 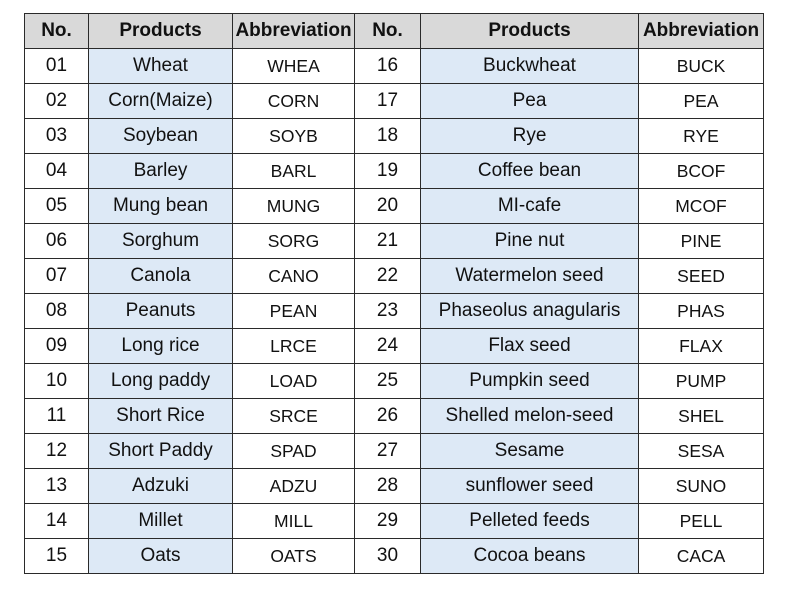 I want to click on abbreviation: PELL, so click(x=701, y=521).